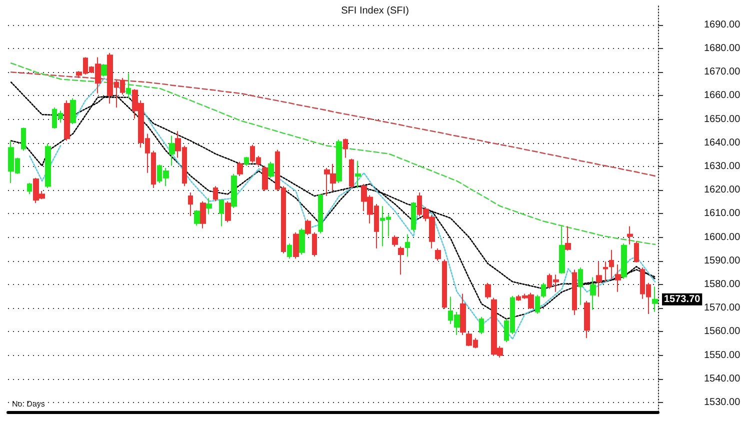  What do you see at coordinates (722, 166) in the screenshot?
I see `y-tick-label: 1630.00` at bounding box center [722, 166].